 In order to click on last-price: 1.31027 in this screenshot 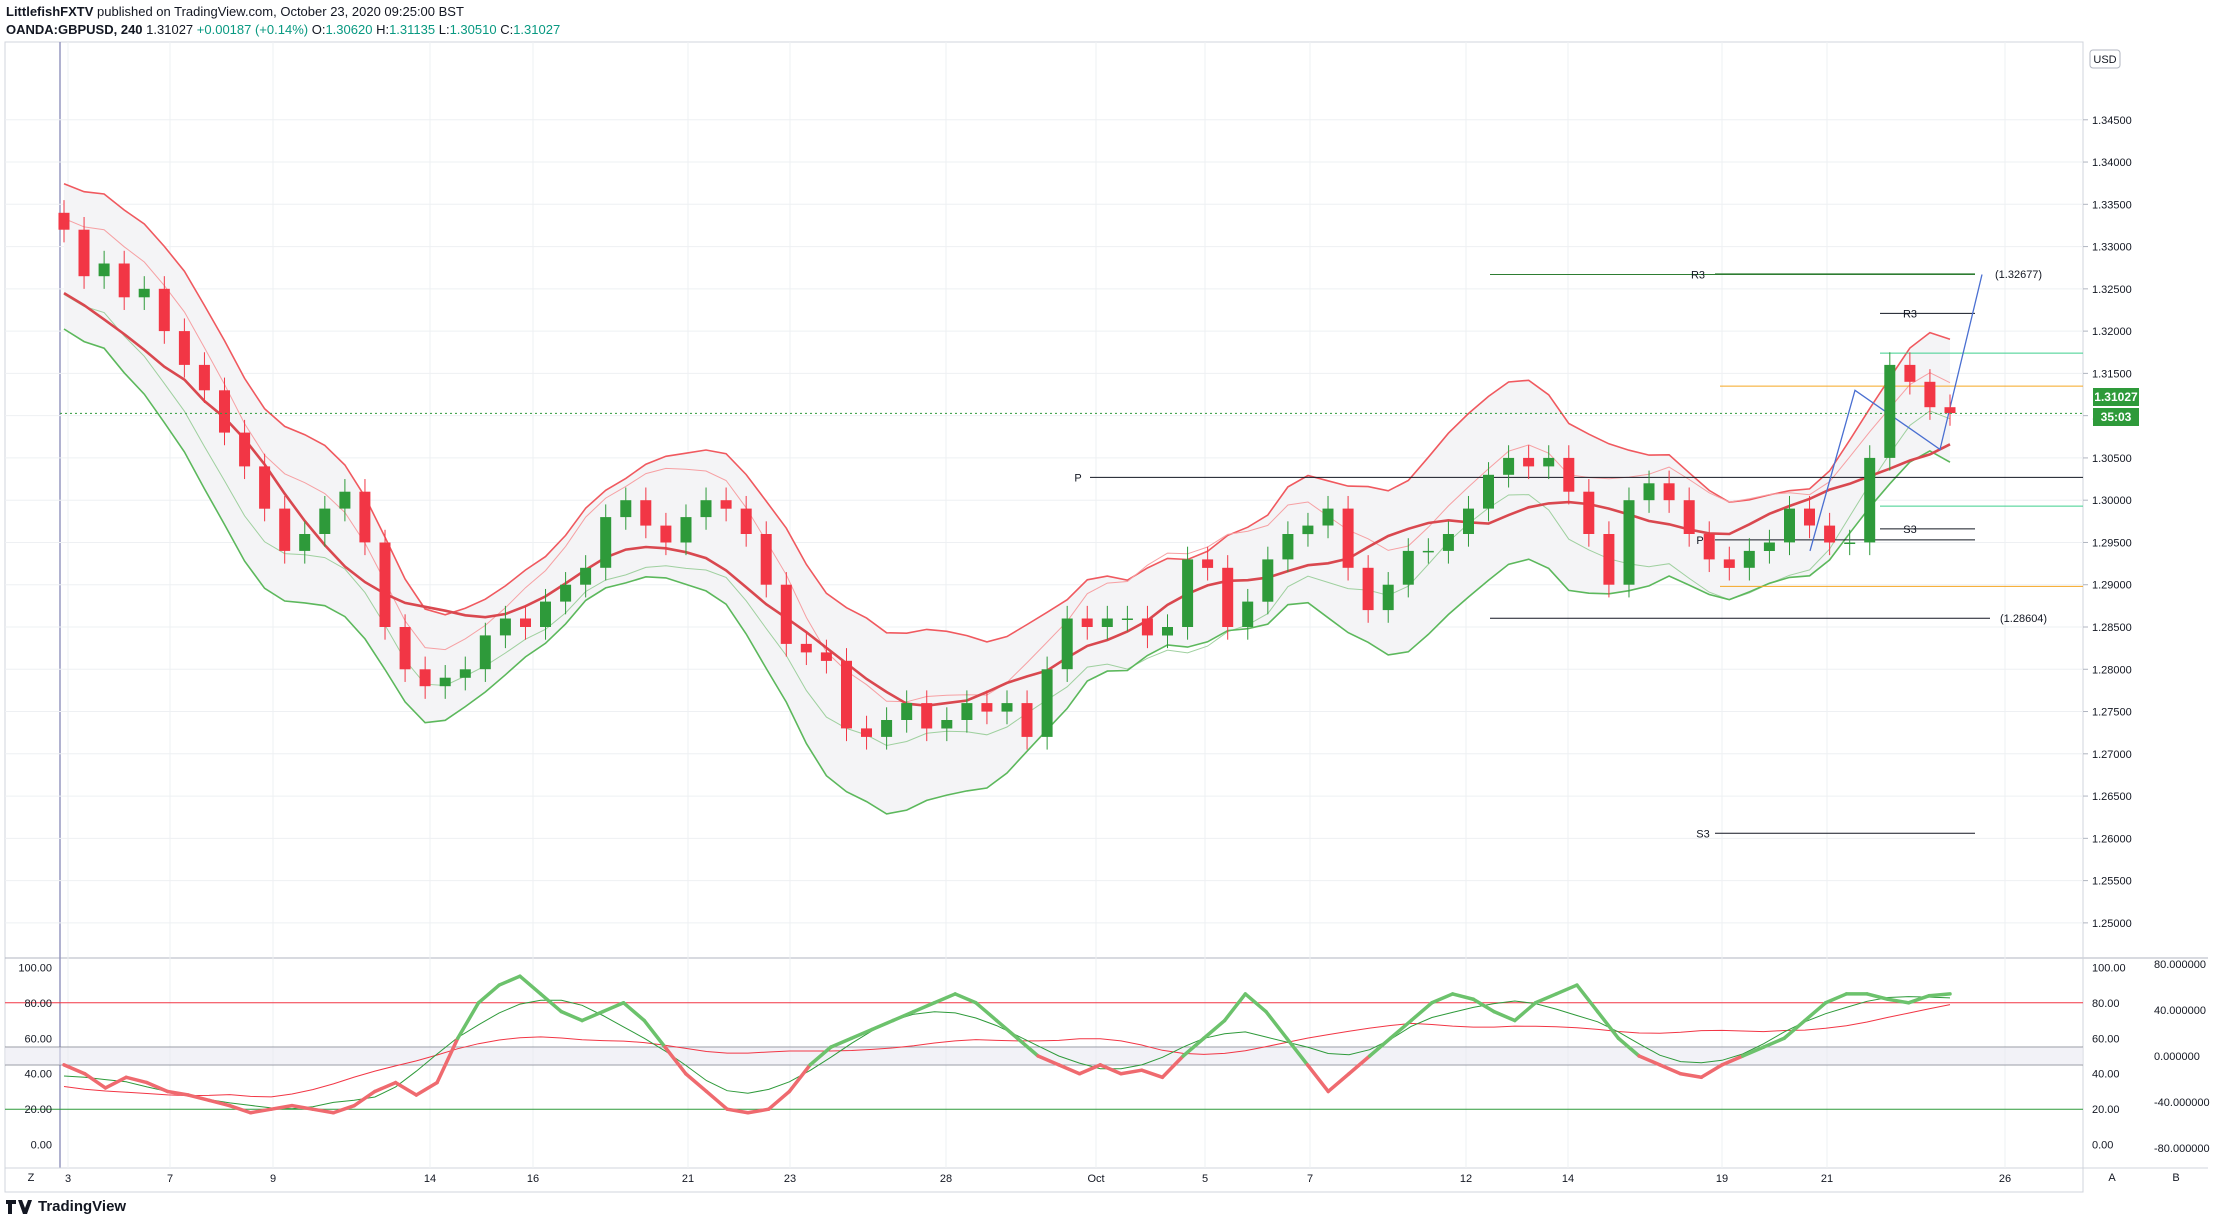, I will do `click(170, 29)`.